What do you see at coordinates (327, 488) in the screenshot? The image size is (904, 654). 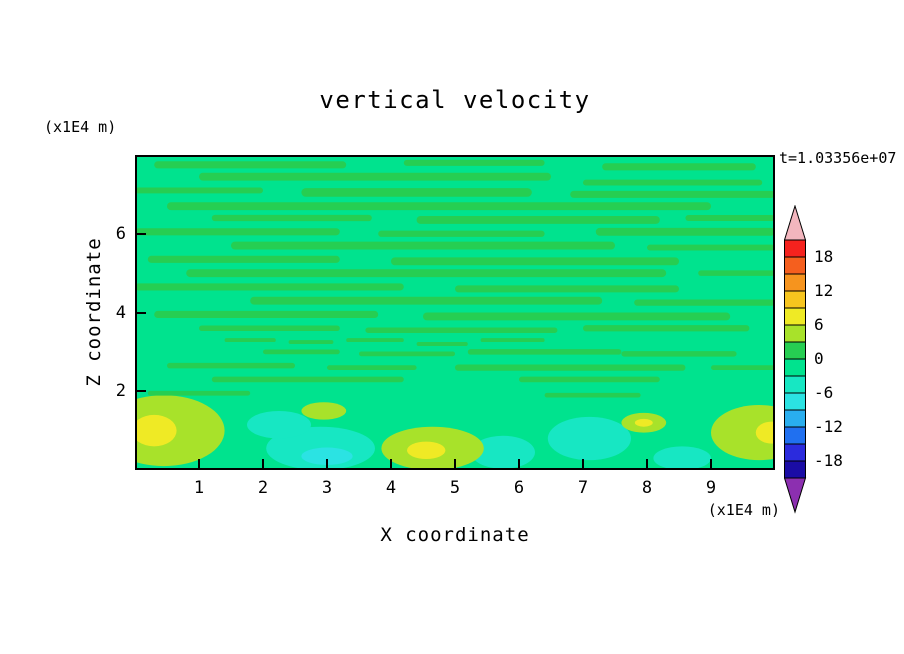 I see `x-tick-label: 3` at bounding box center [327, 488].